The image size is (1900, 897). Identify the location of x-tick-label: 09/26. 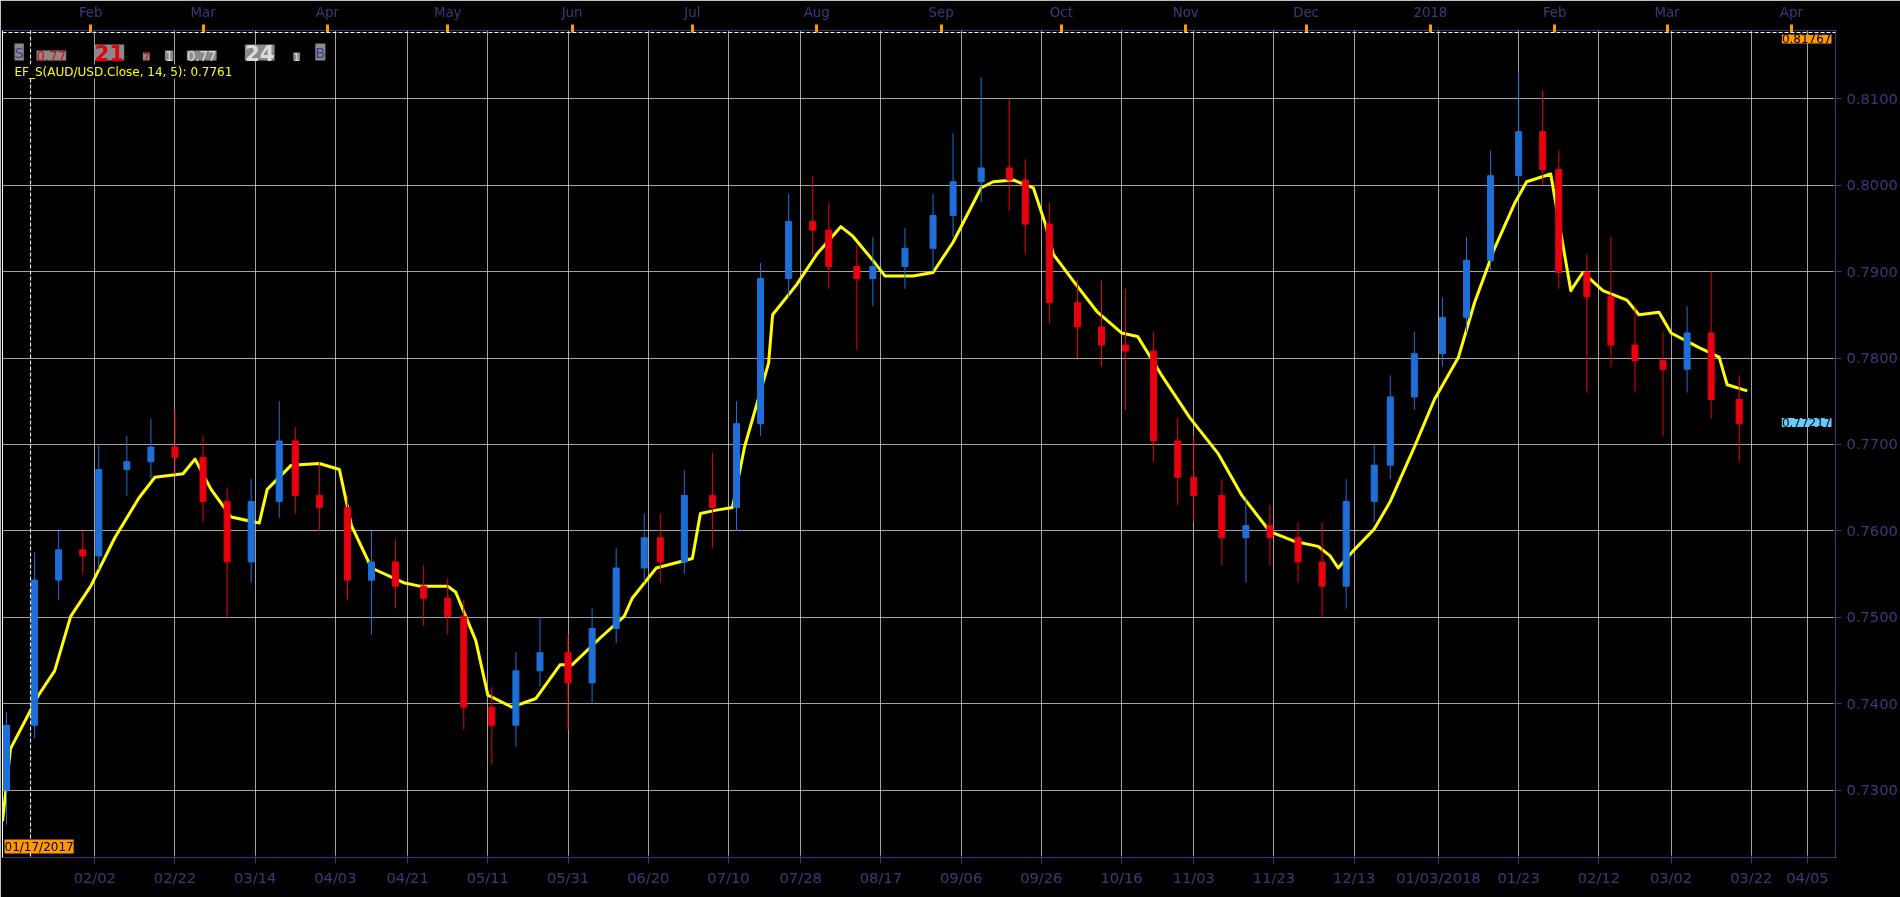
(1041, 877).